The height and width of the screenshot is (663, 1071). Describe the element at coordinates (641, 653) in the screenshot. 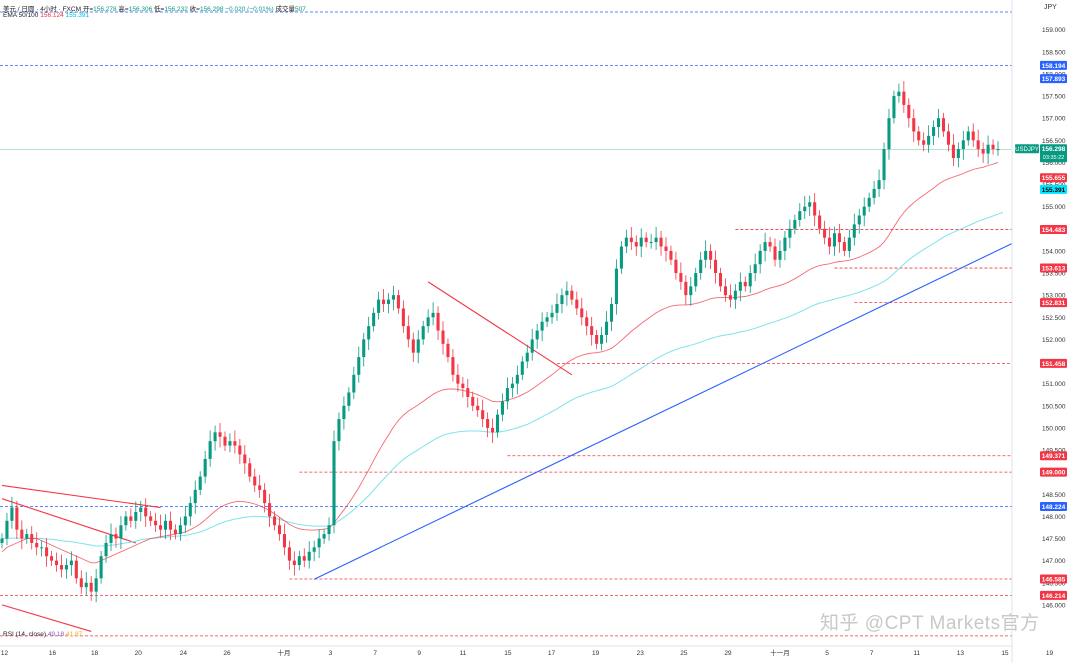

I see `x-tick-label: 23` at that location.